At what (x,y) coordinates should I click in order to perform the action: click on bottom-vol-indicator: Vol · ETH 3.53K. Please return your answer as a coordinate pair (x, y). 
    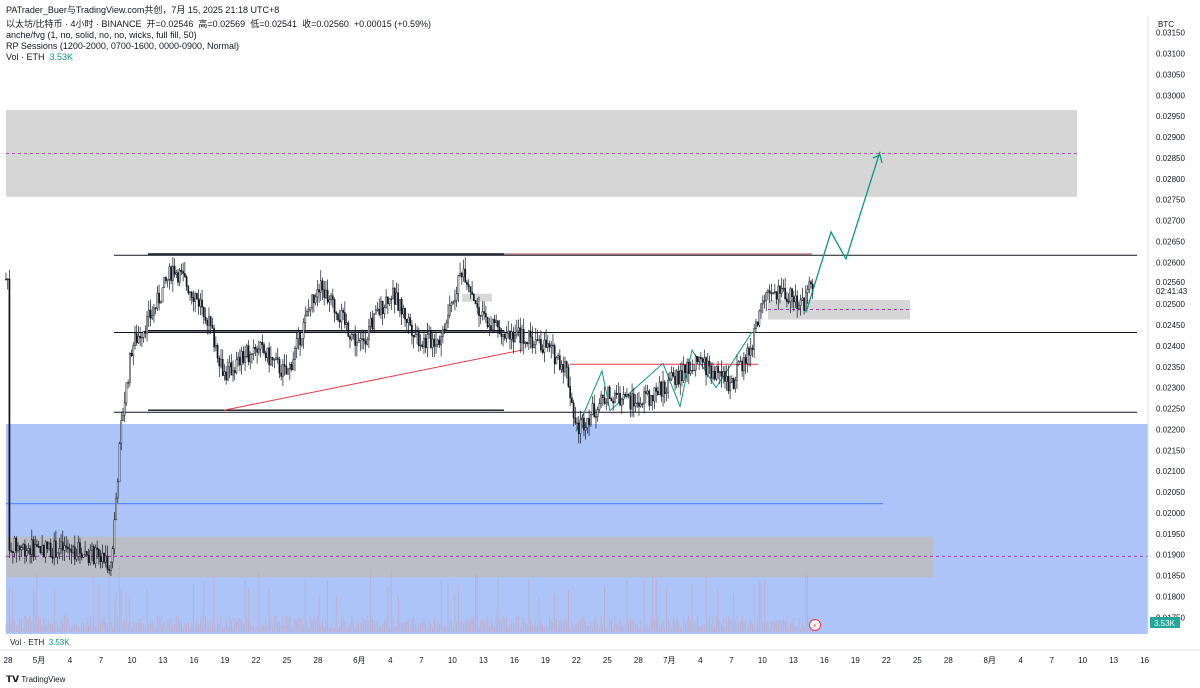
    Looking at the image, I should click on (40, 642).